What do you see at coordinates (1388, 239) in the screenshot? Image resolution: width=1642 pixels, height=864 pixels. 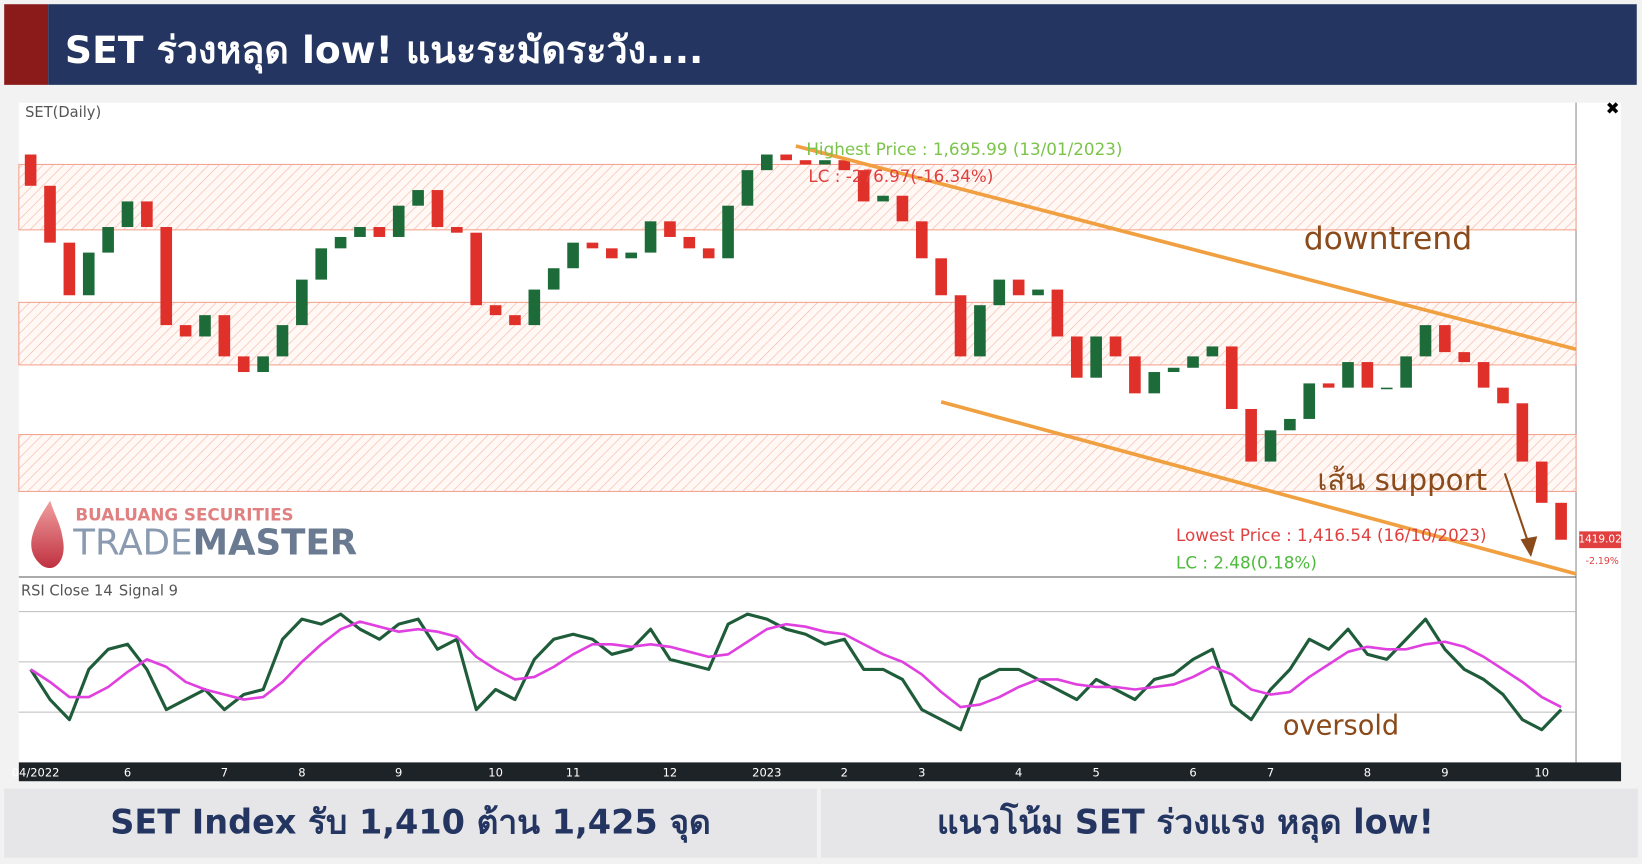 I see `downtrend-label: downtrend` at bounding box center [1388, 239].